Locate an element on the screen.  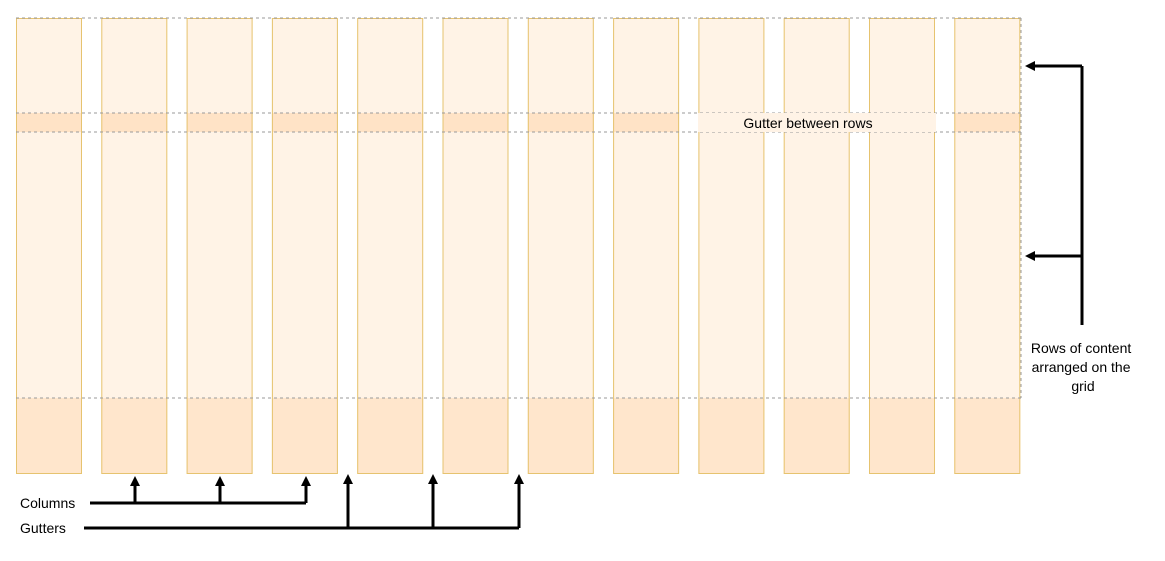
rows-label-line-2: arranged on the is located at coordinates (1081, 367).